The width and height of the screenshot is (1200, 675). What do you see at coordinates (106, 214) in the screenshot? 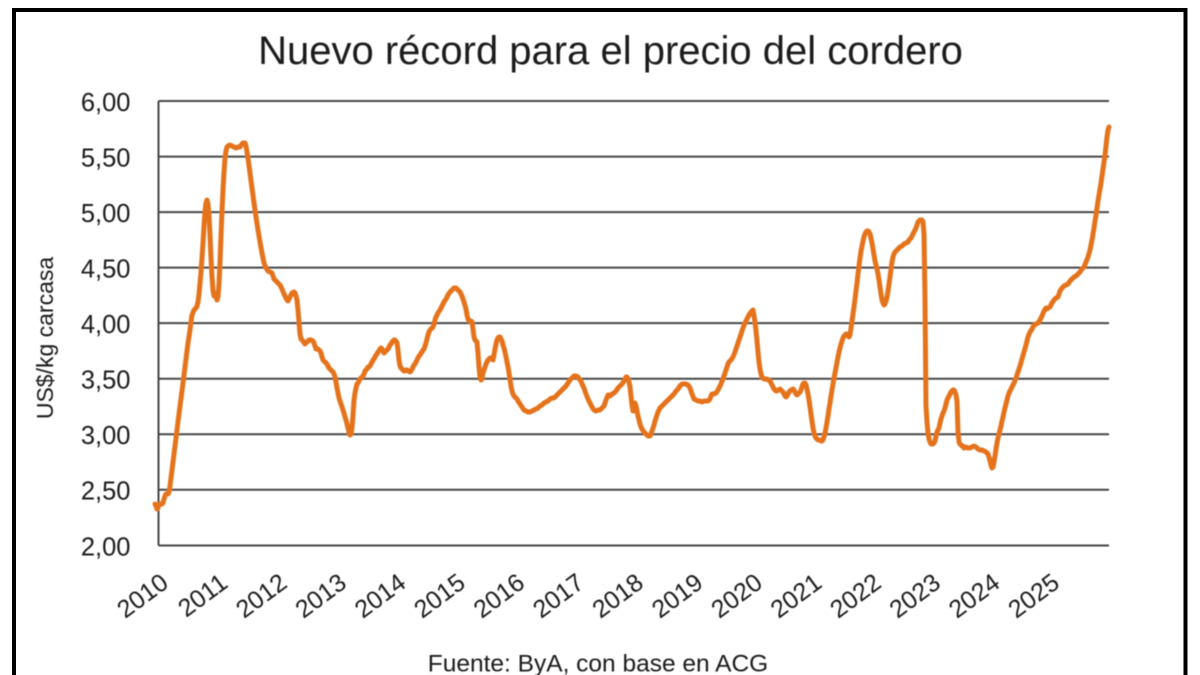
I see `svg-text: 5,00` at bounding box center [106, 214].